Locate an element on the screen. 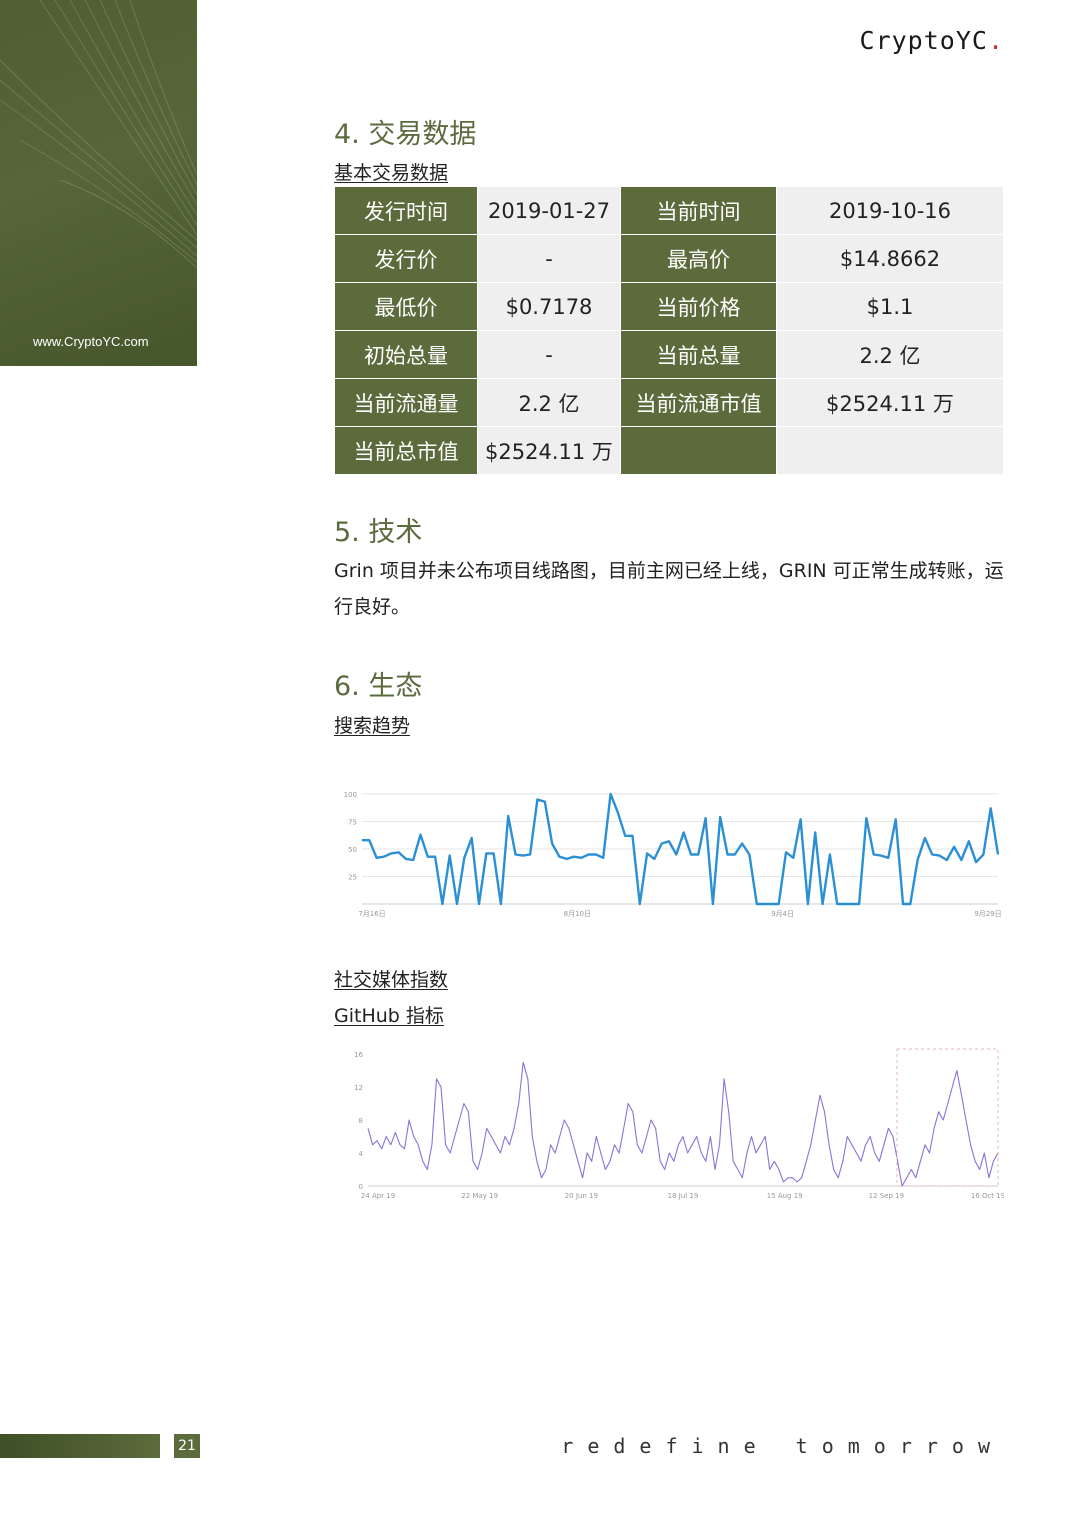 The width and height of the screenshot is (1080, 1528). table-key-cell: 当前总量 is located at coordinates (698, 354).